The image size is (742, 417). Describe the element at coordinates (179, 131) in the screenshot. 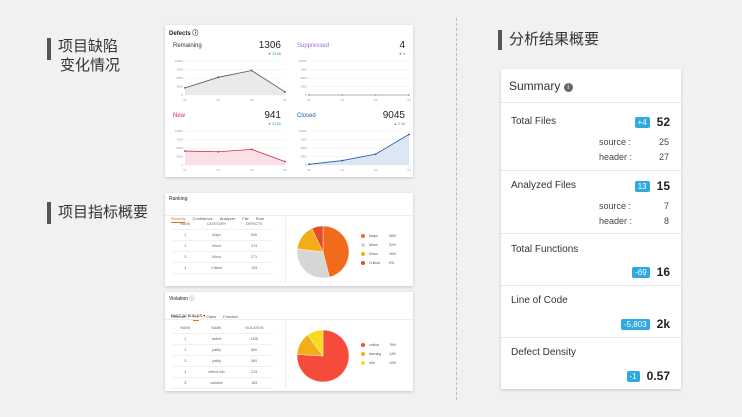

I see `y-tick-label: 10000` at that location.